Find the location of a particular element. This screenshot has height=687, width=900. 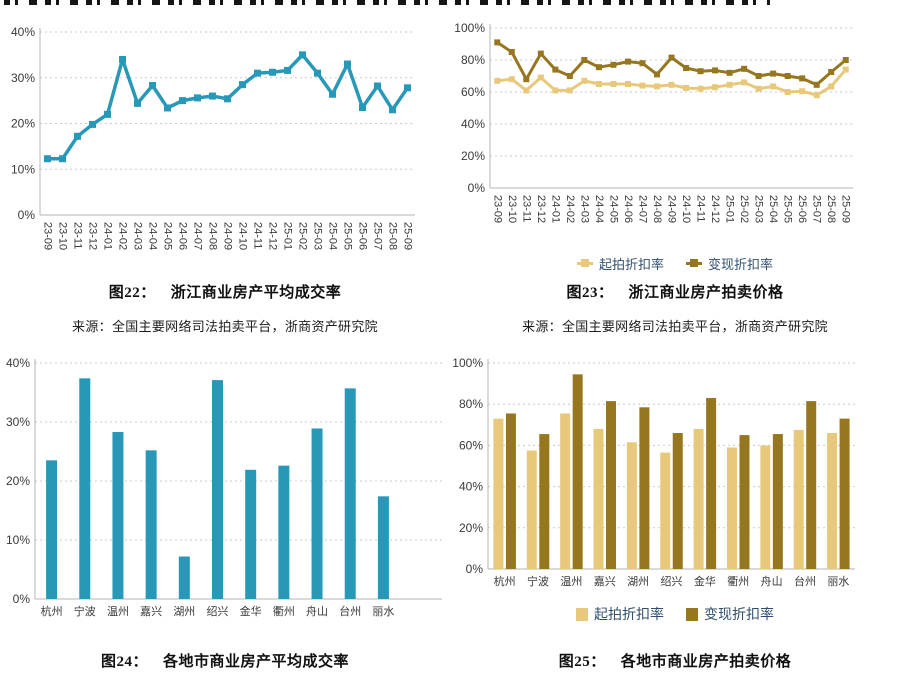

x-tick-label: 金华 is located at coordinates (705, 581).